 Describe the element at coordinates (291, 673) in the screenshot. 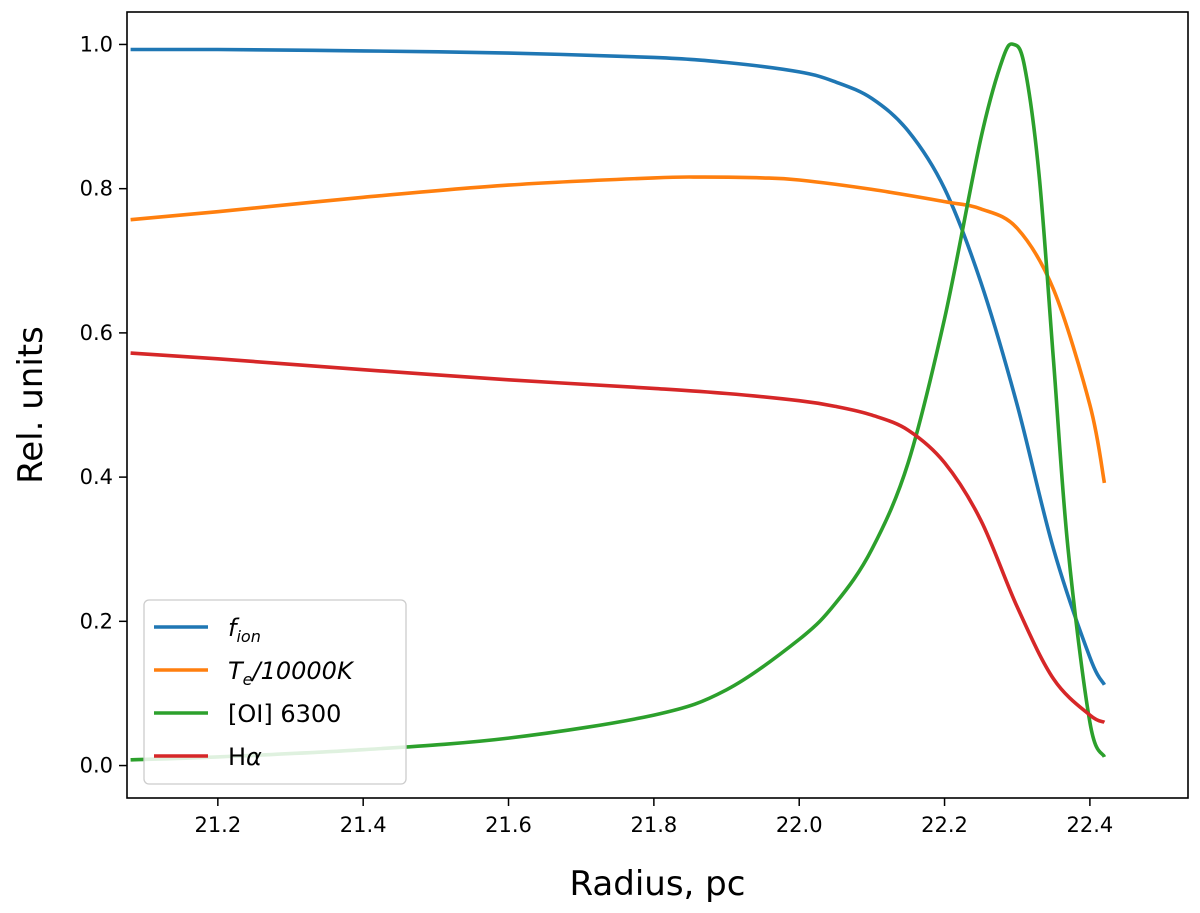

I see `legend-label-1: Te/10000K` at that location.